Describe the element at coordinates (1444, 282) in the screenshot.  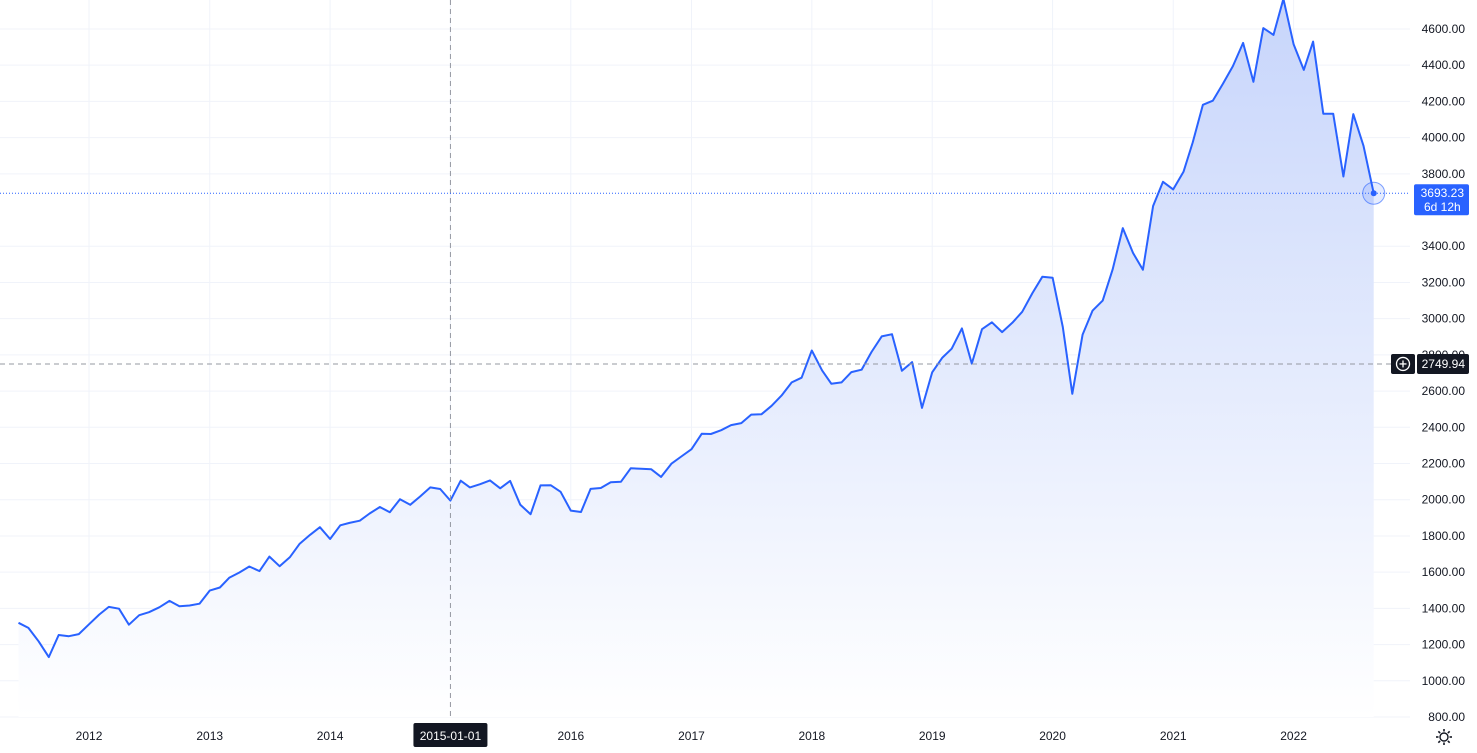
I see `y-tick-label: 3200.00` at that location.